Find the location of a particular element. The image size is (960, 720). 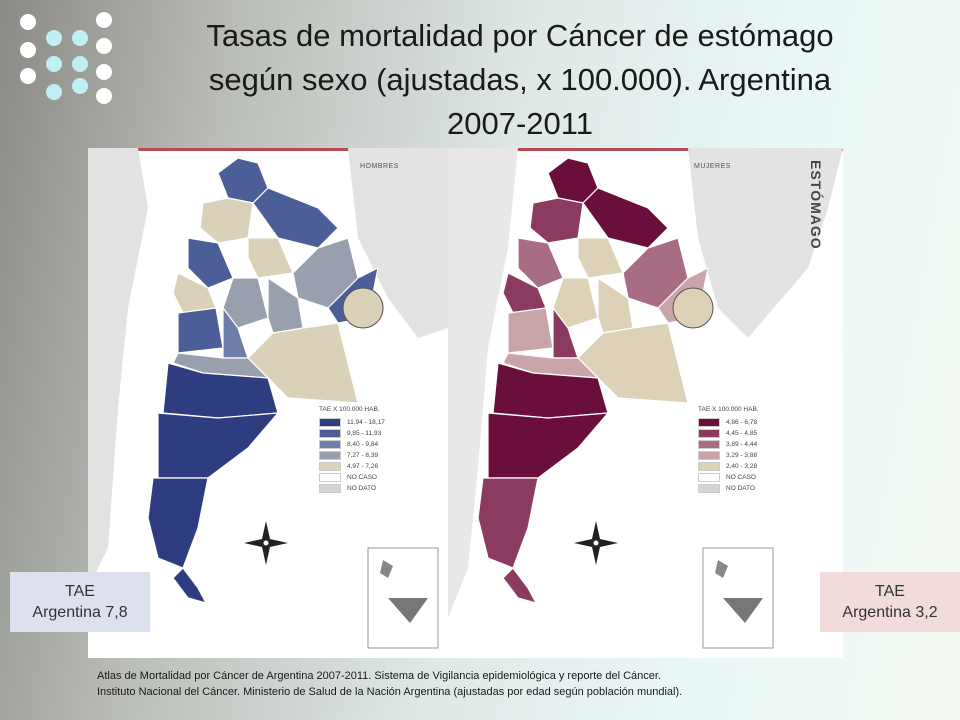

legend-range-label: 7,27 - 8,39 is located at coordinates (363, 455).